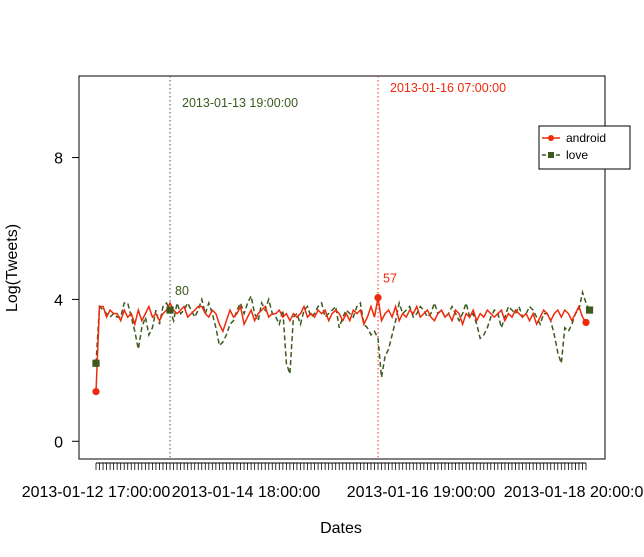 Image resolution: width=644 pixels, height=557 pixels. I want to click on peak-label-android: 57, so click(390, 279).